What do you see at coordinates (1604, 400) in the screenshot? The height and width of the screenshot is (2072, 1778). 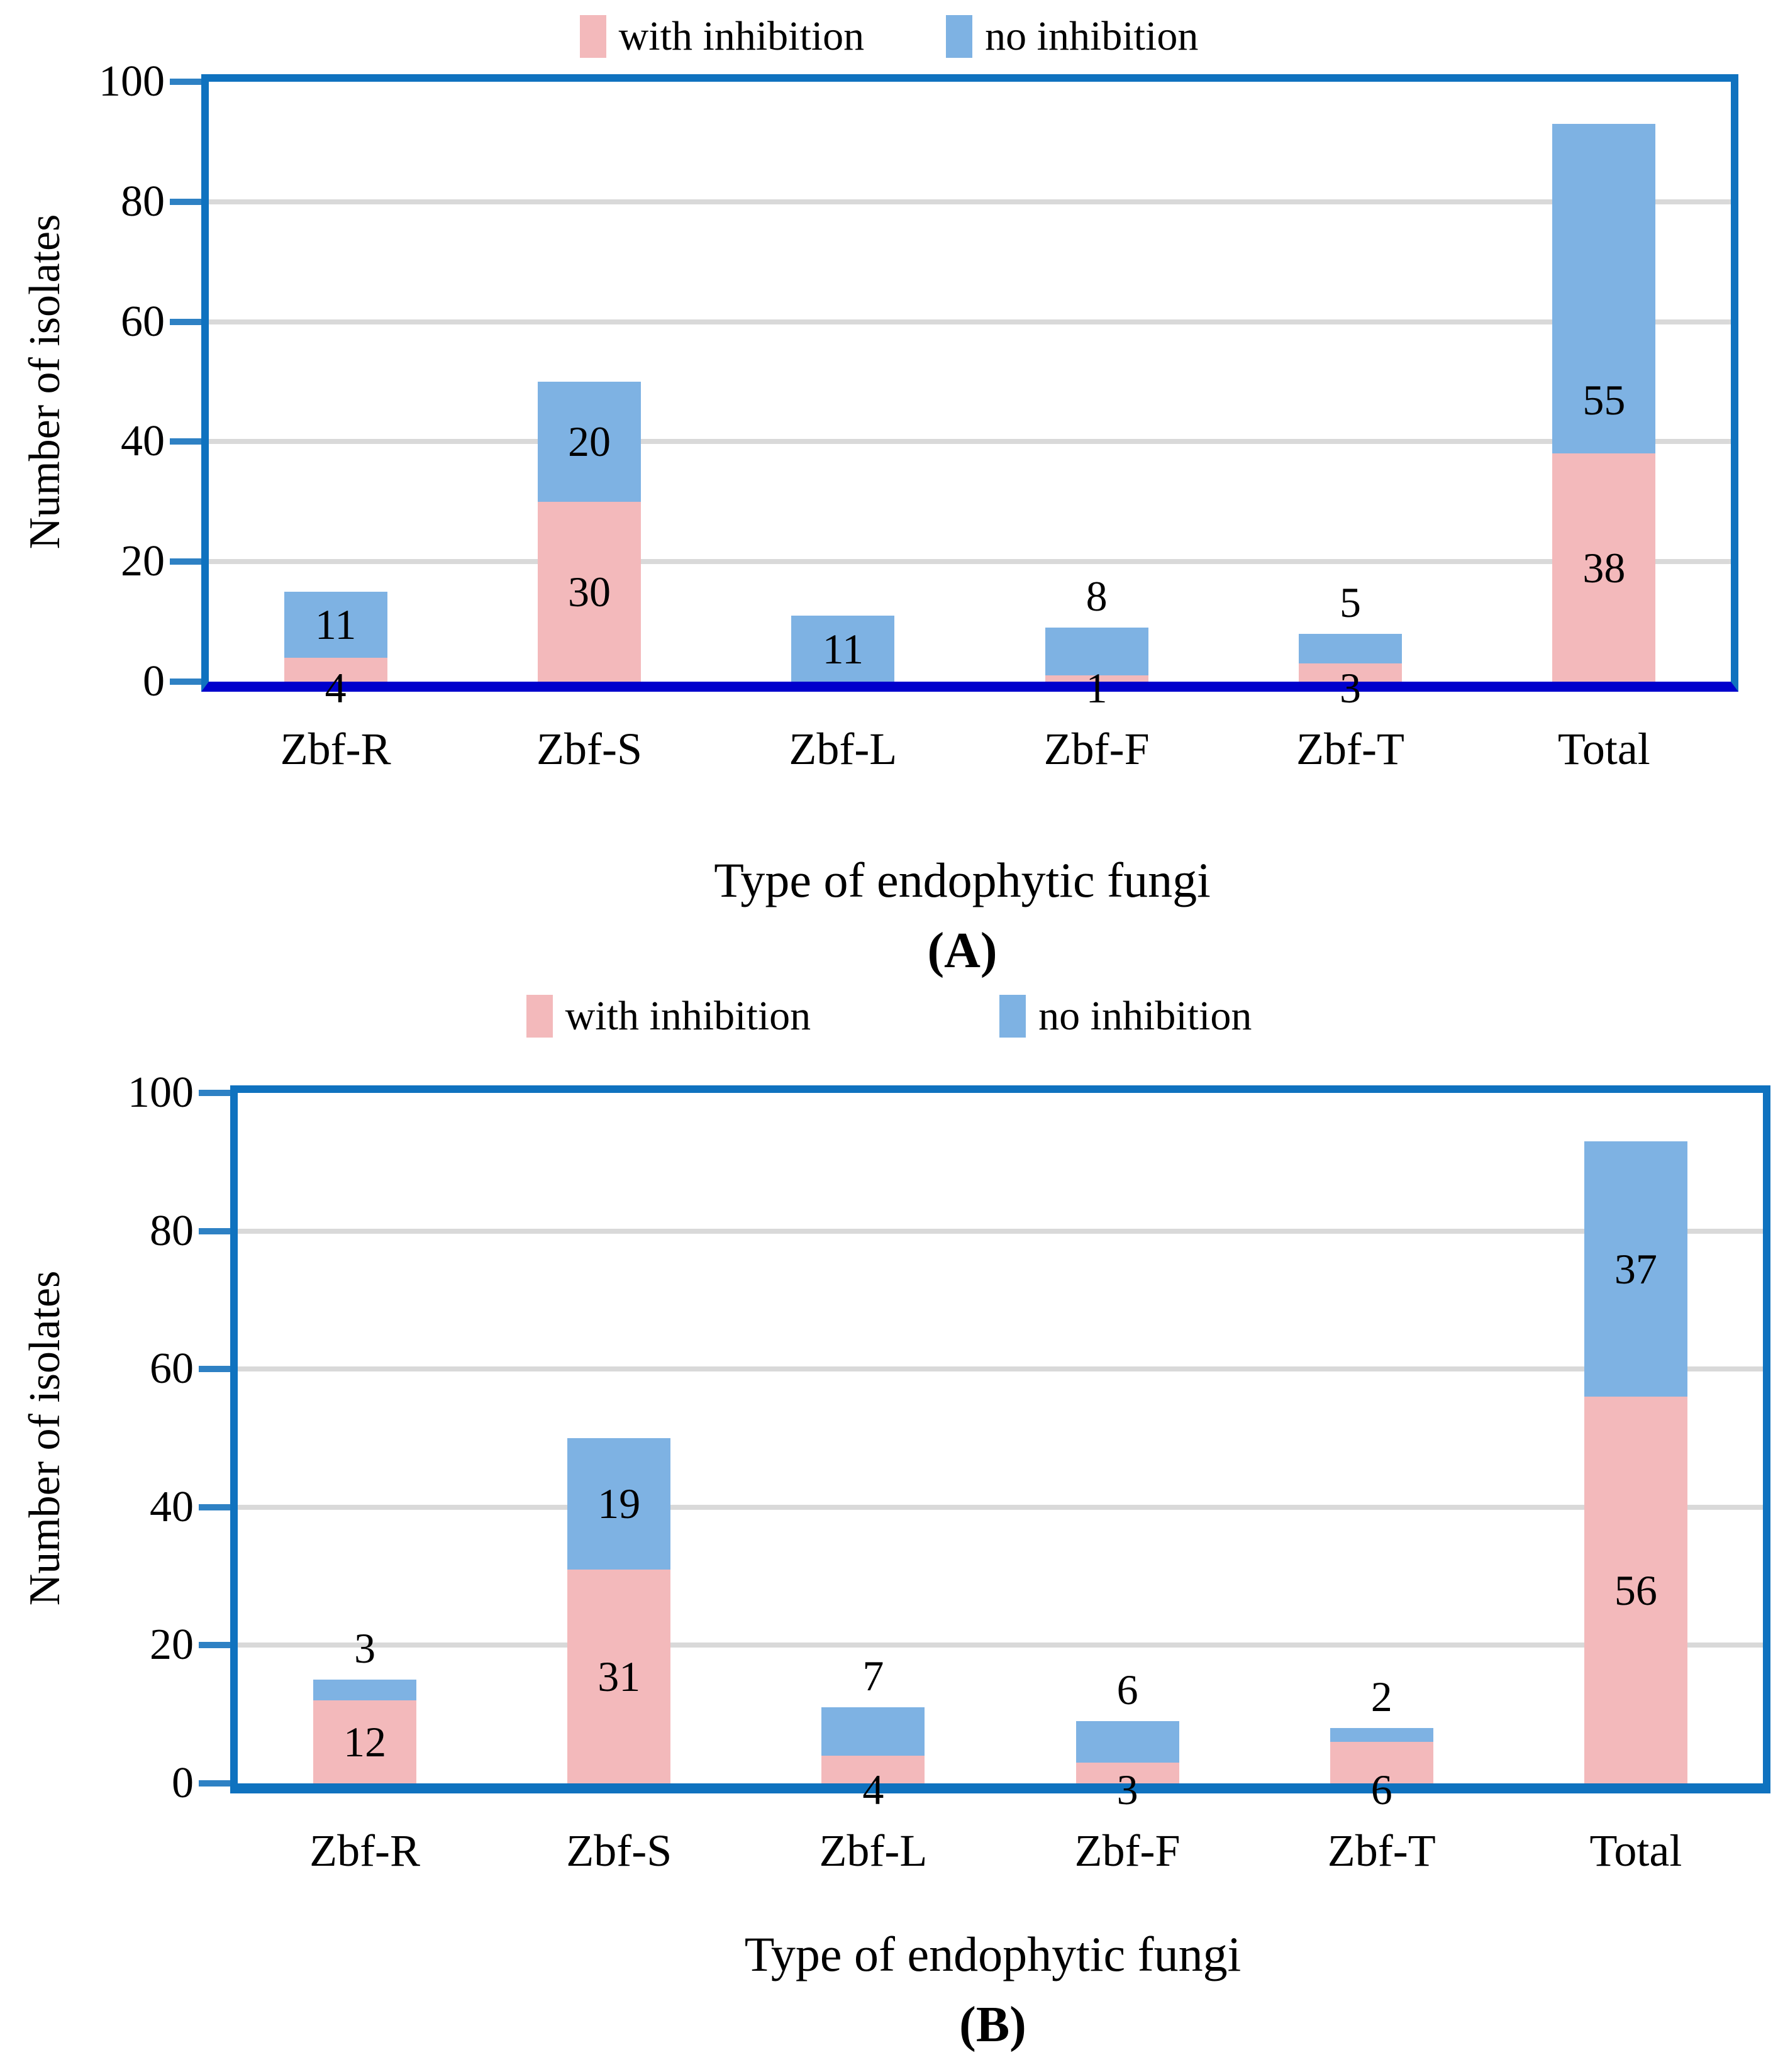 I see `bar-value-label: 55` at bounding box center [1604, 400].